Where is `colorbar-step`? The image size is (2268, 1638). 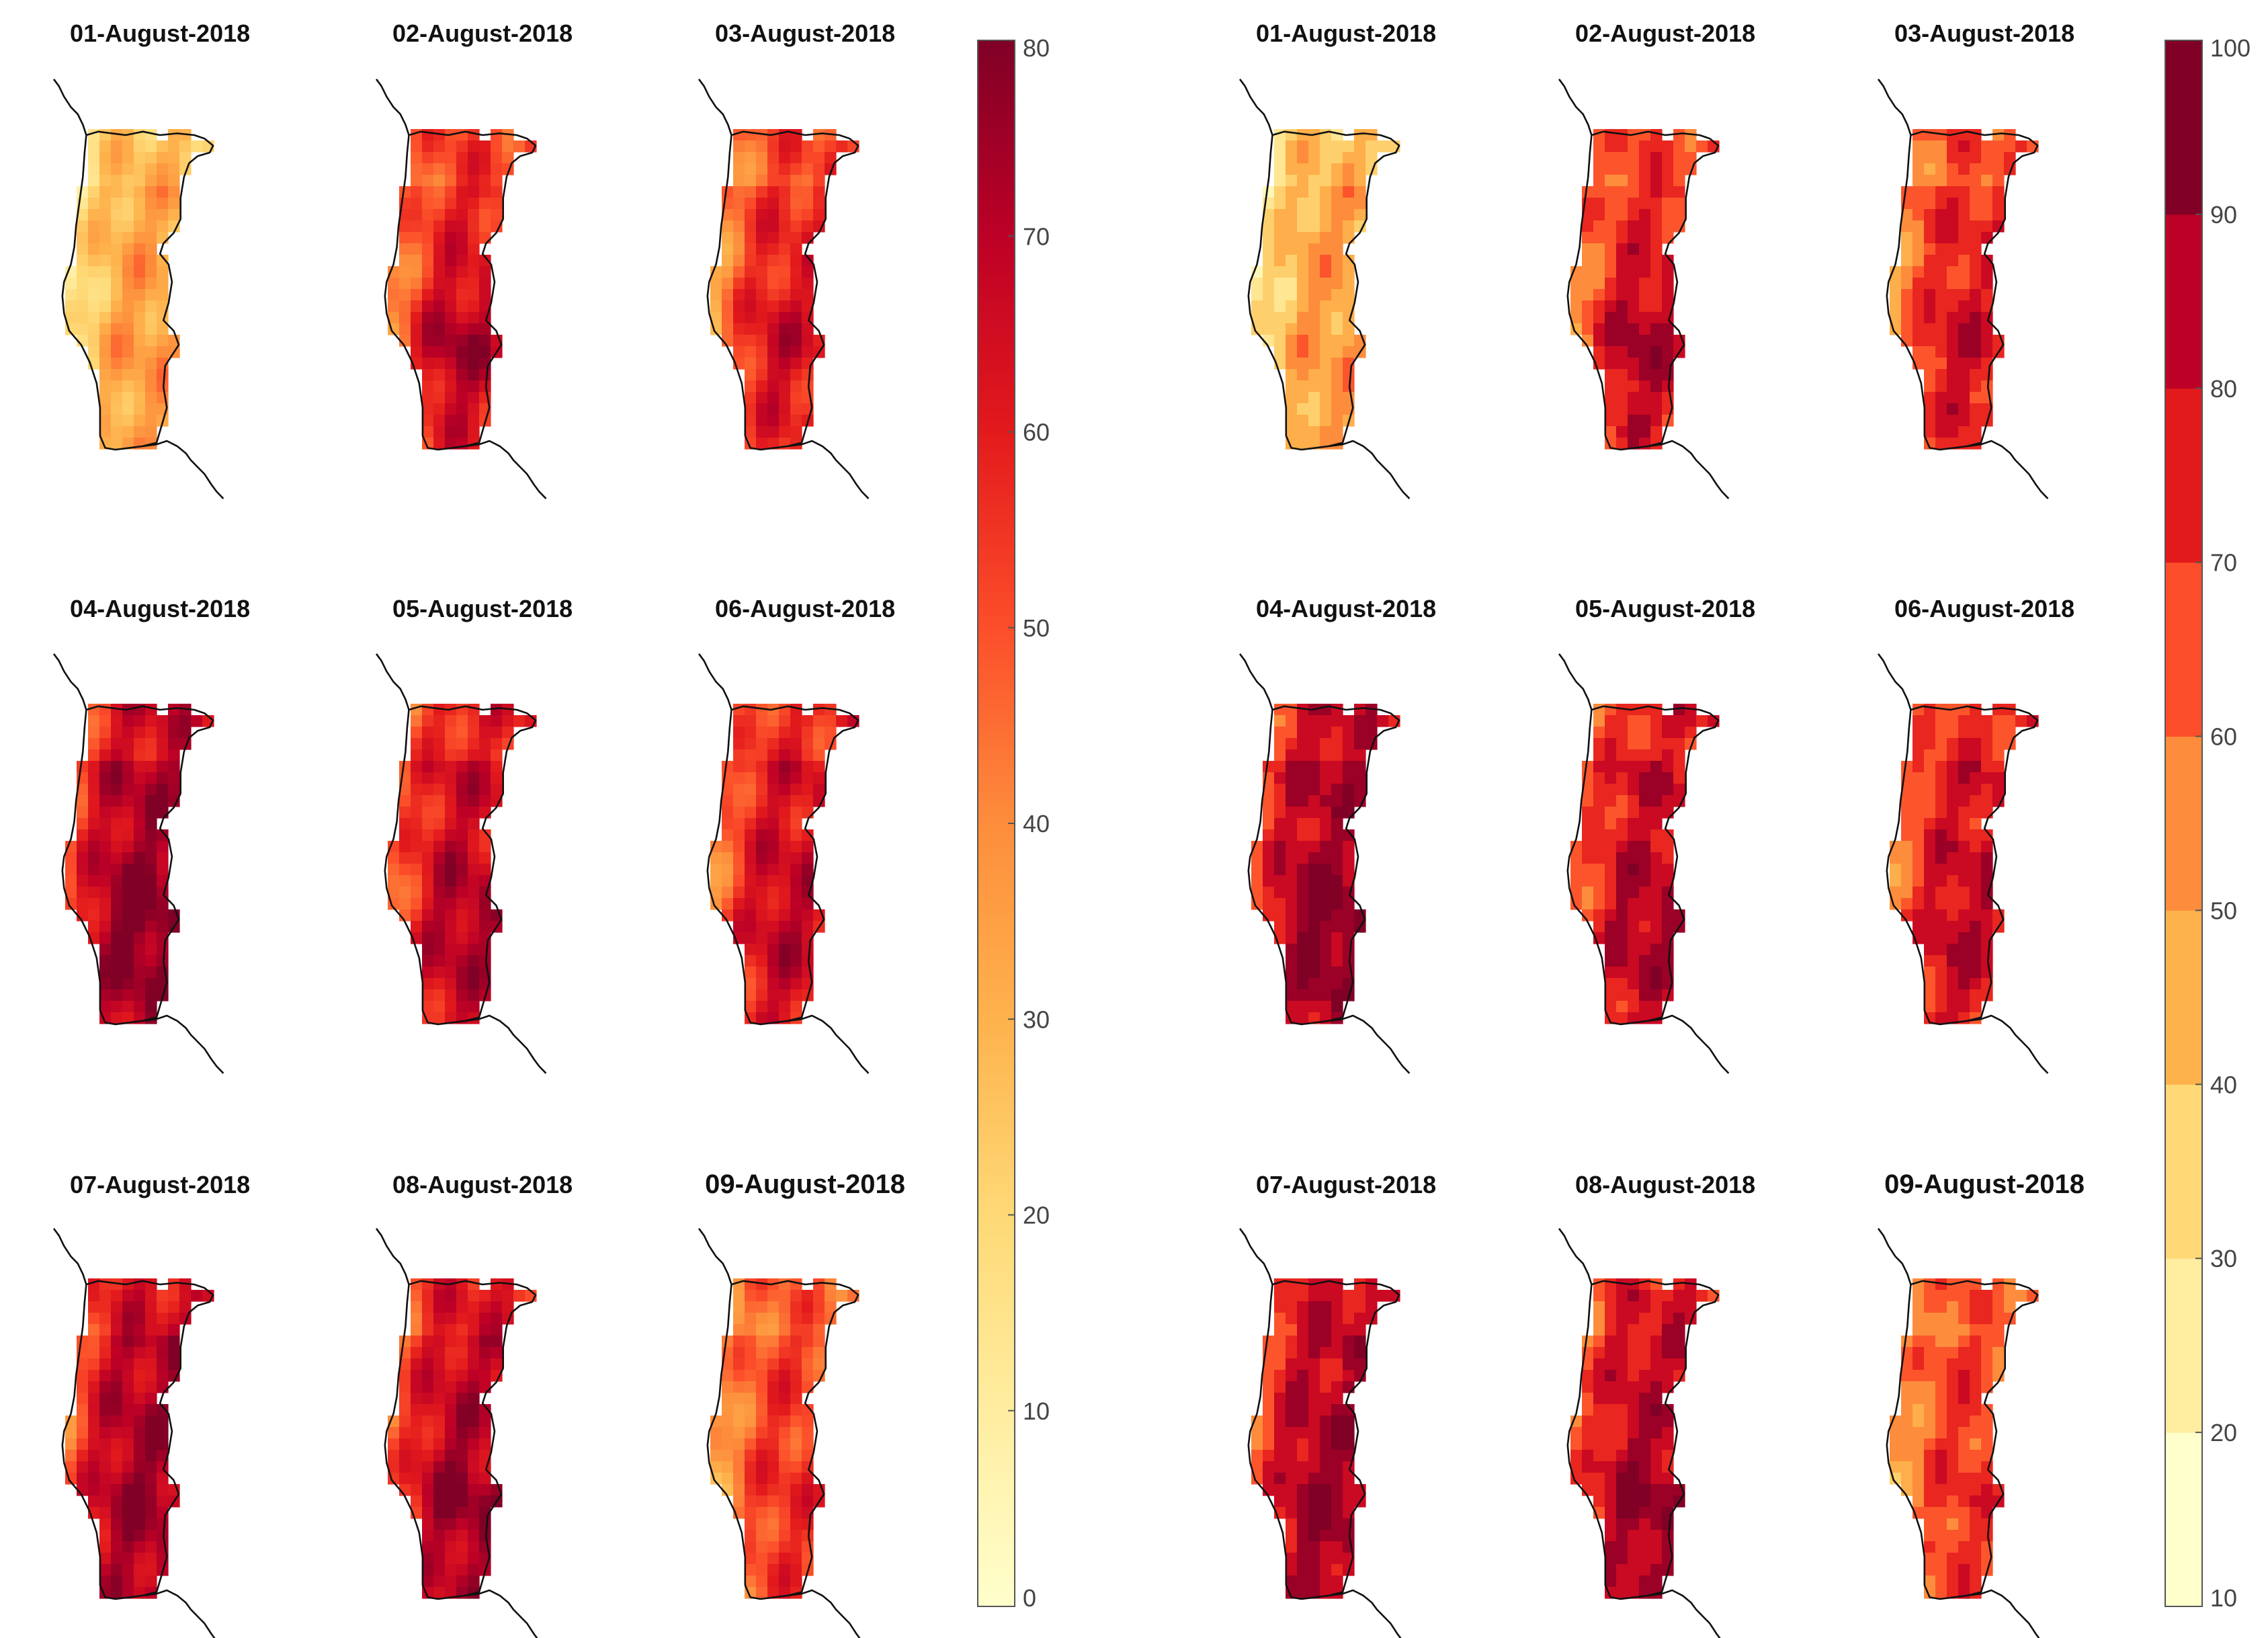 colorbar-step is located at coordinates (2183, 301).